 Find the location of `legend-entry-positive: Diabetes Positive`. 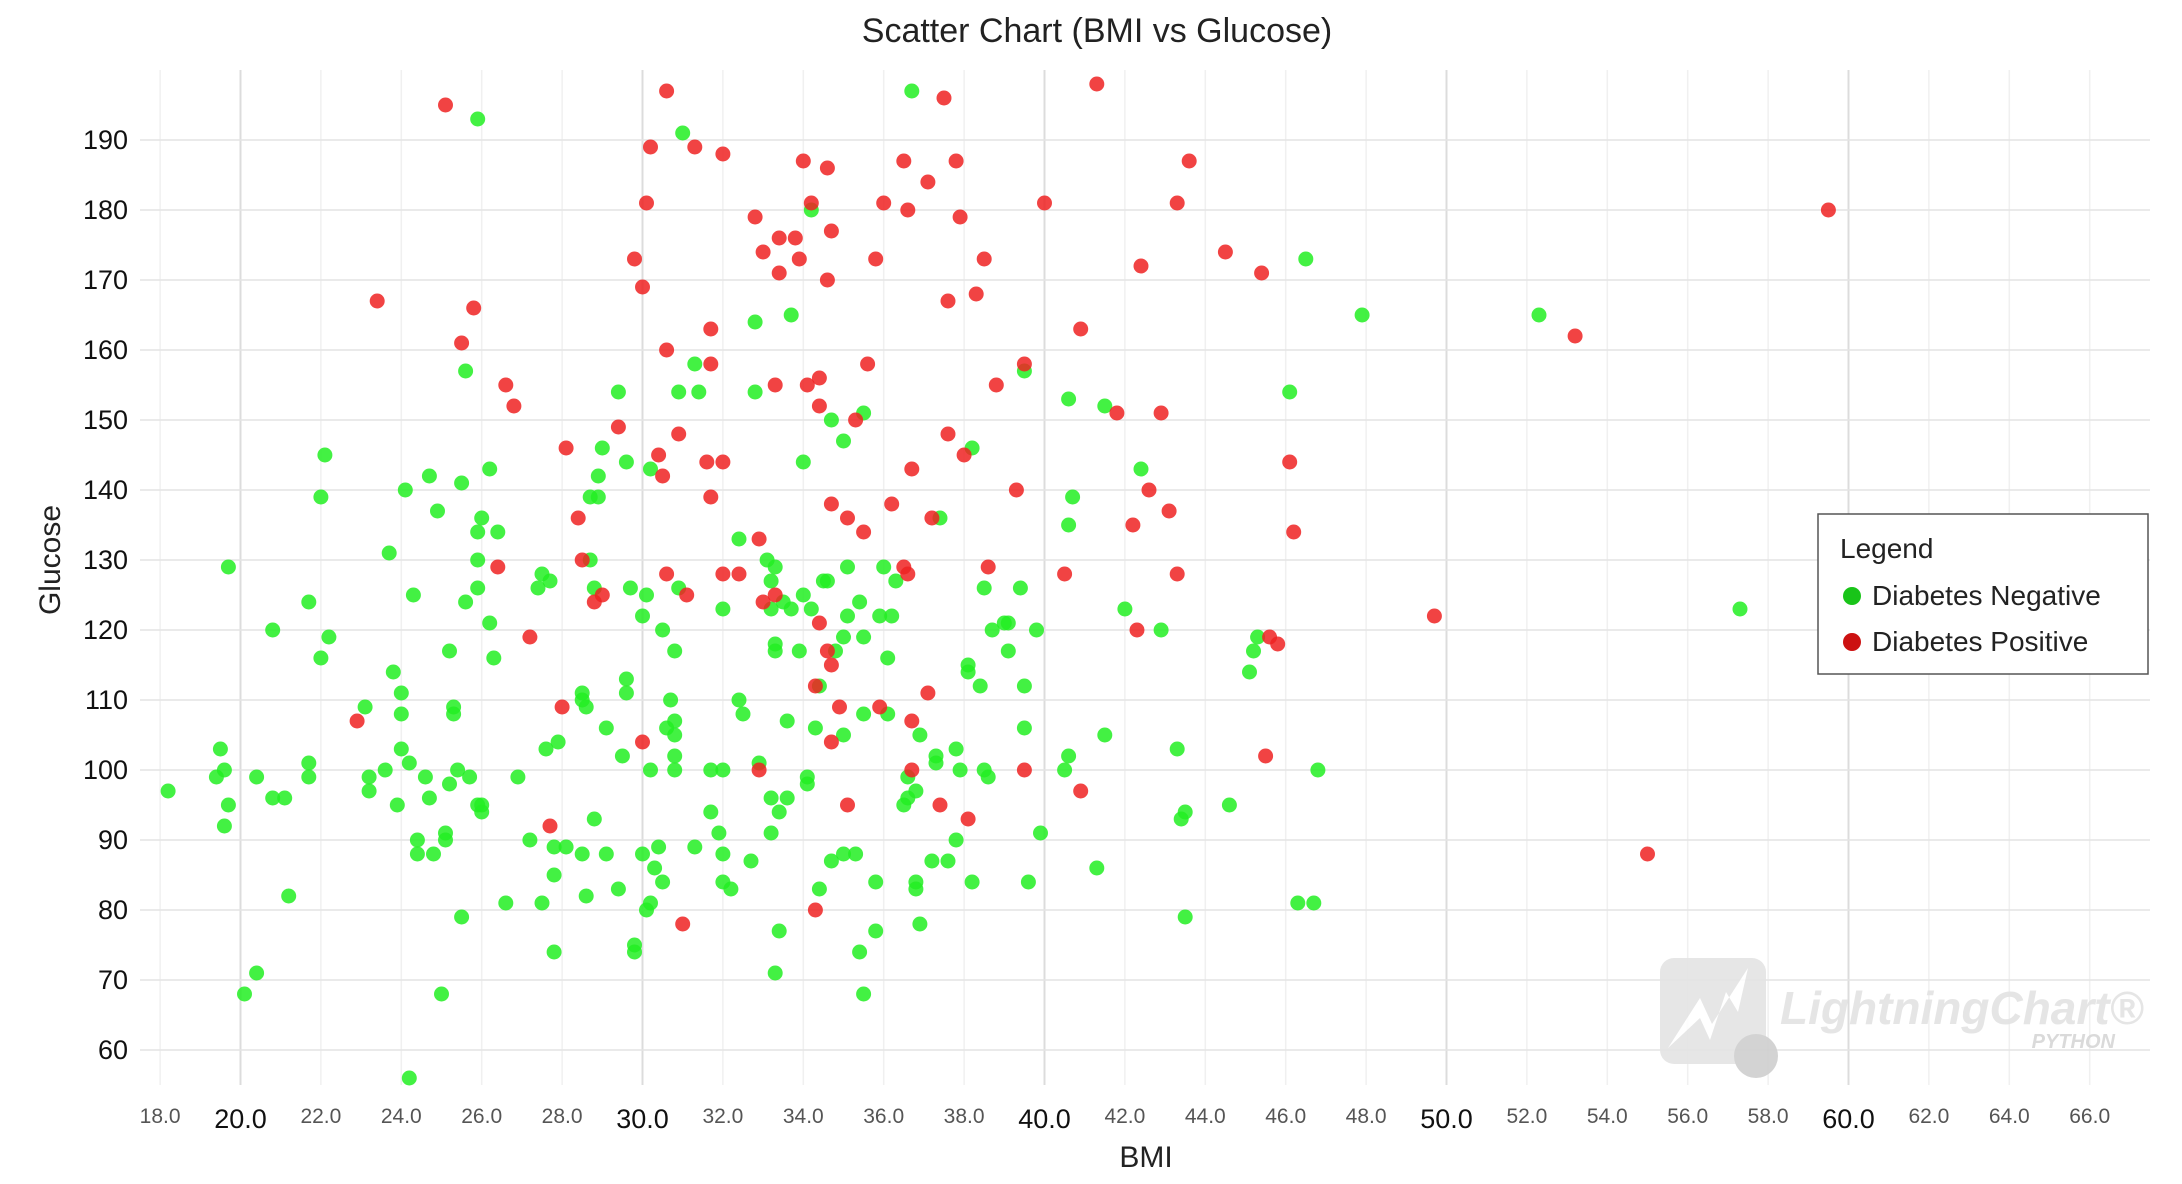

legend-entry-positive: Diabetes Positive is located at coordinates (1980, 641).